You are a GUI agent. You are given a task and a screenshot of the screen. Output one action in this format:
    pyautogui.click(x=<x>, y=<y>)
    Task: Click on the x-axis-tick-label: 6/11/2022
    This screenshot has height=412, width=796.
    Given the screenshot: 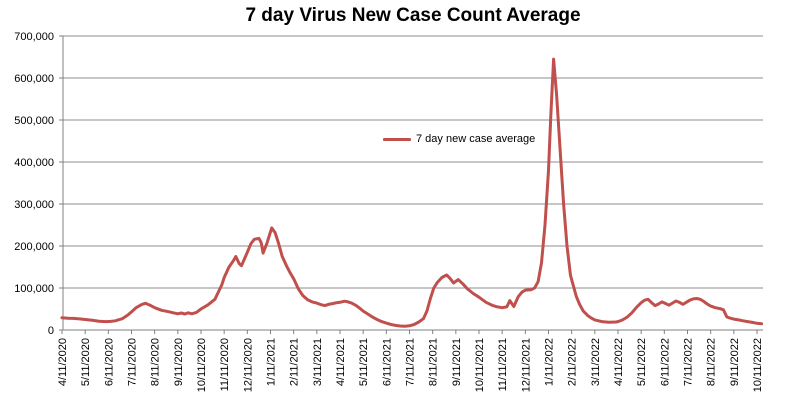 What is the action you would take?
    pyautogui.click(x=665, y=362)
    